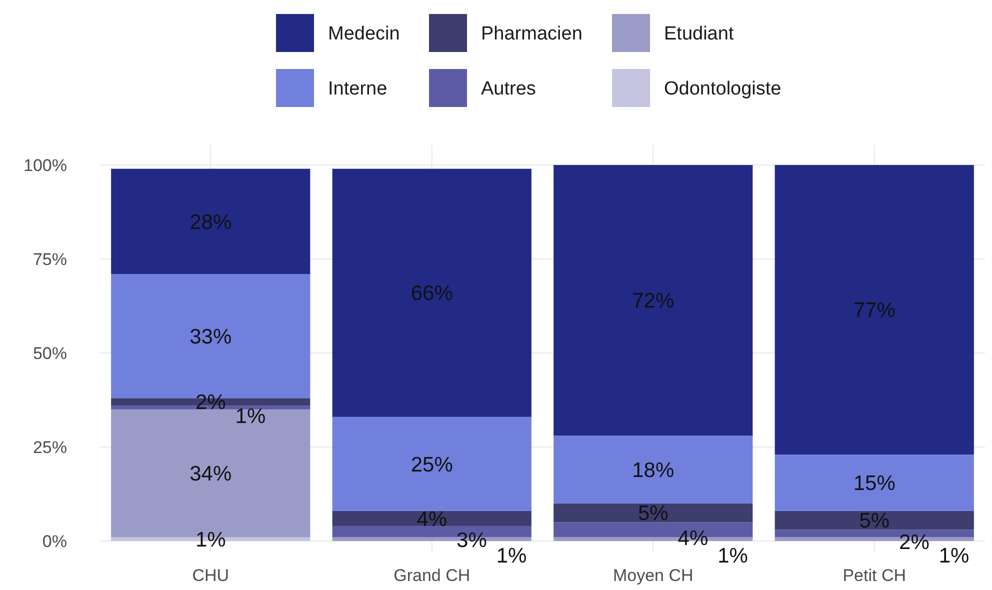  I want to click on data-label: 66%, so click(431, 294).